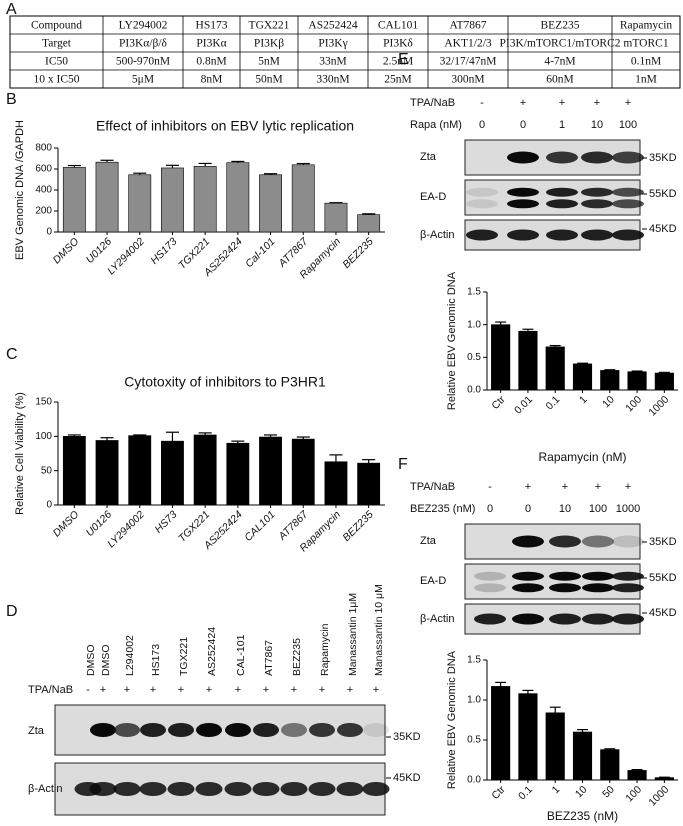 This screenshot has width=683, height=826. Describe the element at coordinates (562, 125) in the screenshot. I see `dose-value: 1` at that location.